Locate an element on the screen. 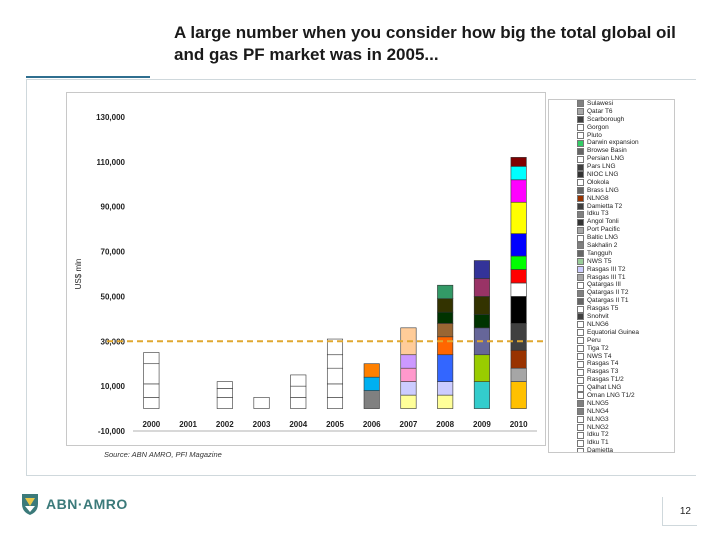 The height and width of the screenshot is (540, 720). legend-label: Gorgon is located at coordinates (598, 127).